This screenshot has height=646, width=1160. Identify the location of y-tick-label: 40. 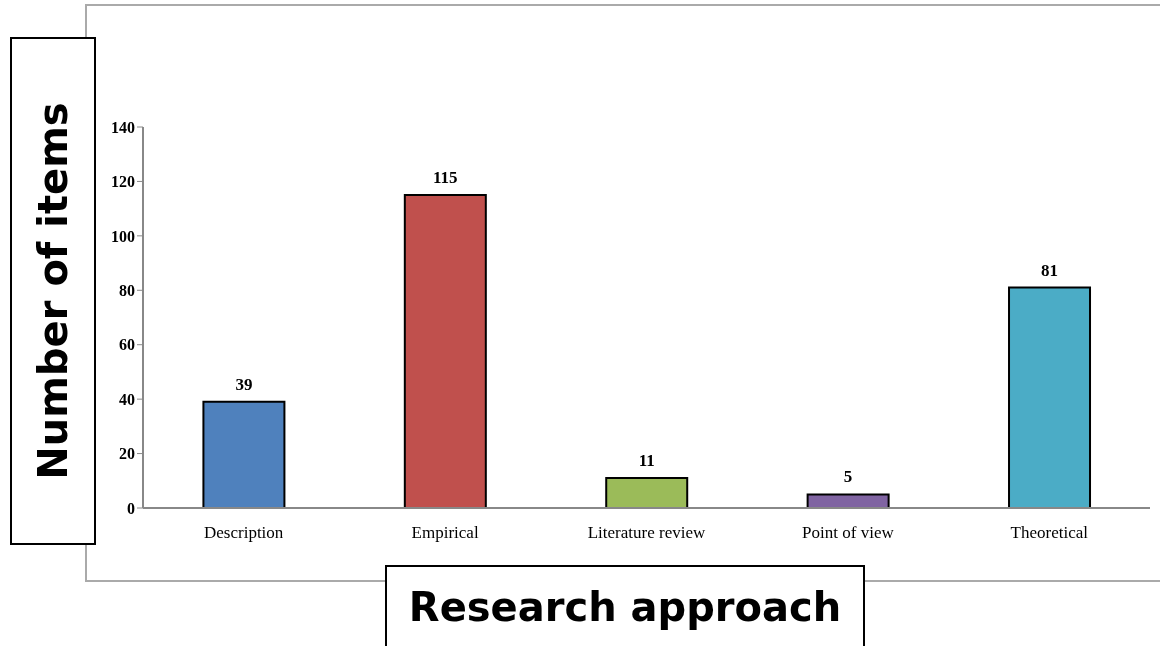
(127, 399).